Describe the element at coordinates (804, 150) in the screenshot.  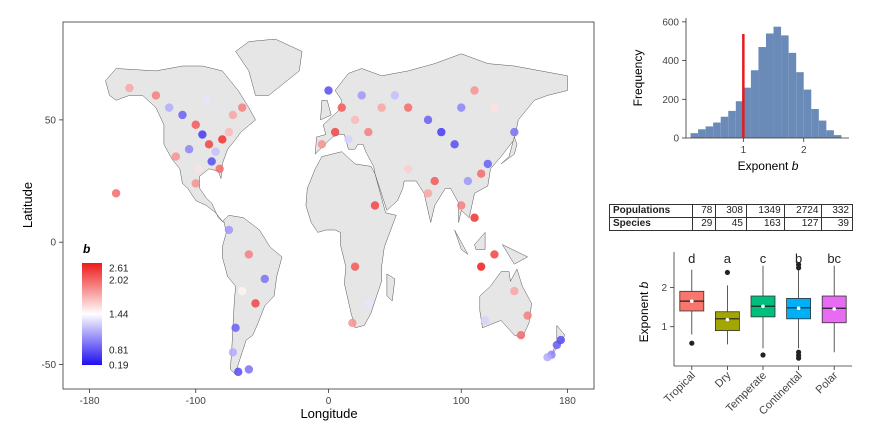
I see `x-tick-label: 2` at that location.